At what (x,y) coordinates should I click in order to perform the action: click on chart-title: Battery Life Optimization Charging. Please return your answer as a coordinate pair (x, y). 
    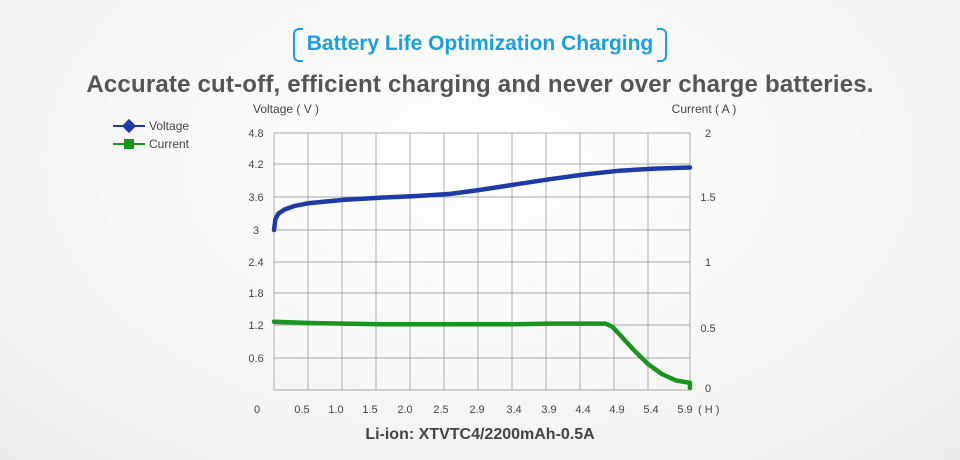
    Looking at the image, I should click on (480, 45).